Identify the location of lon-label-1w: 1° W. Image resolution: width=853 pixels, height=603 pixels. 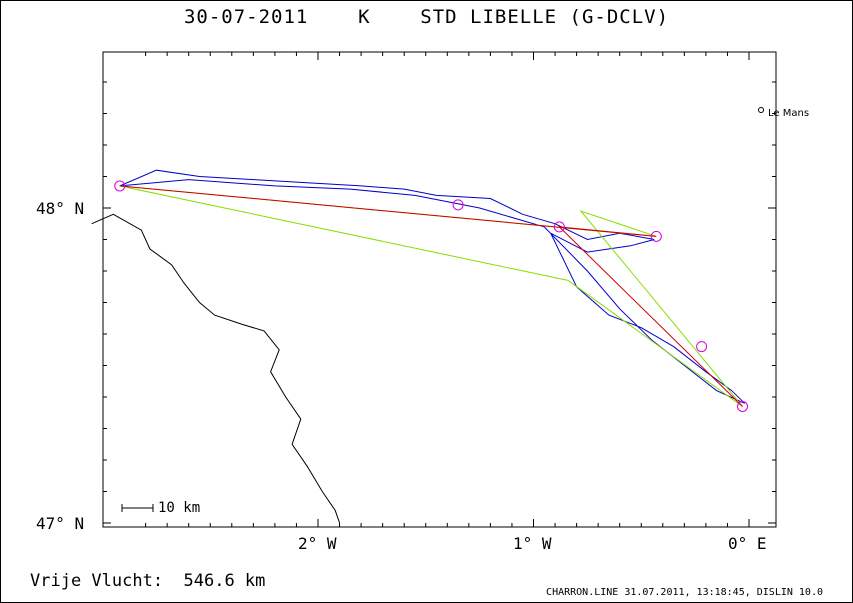
(532, 543).